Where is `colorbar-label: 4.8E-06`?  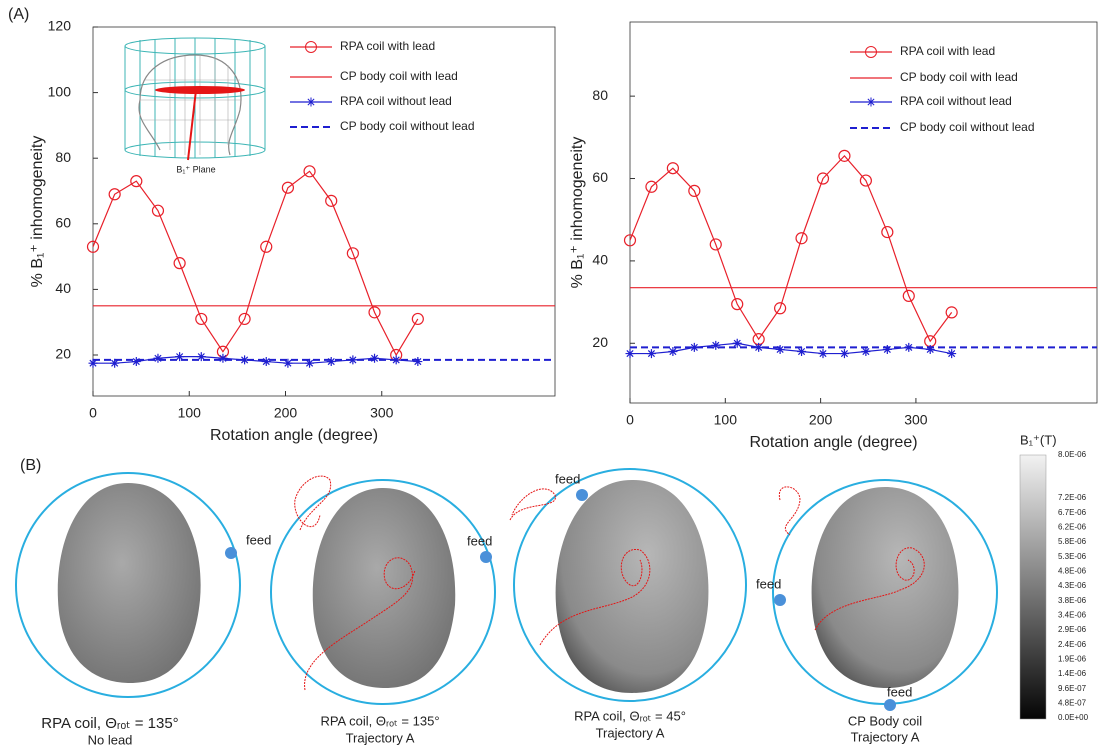 colorbar-label: 4.8E-06 is located at coordinates (1072, 570).